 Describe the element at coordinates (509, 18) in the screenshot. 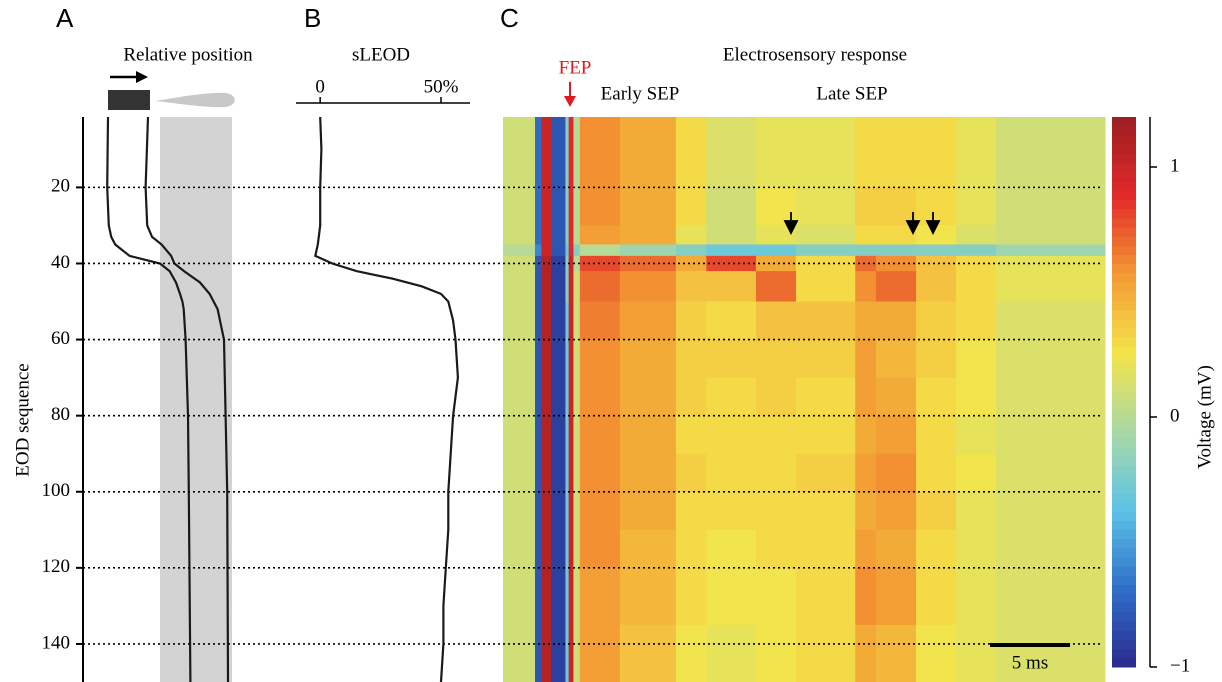

I see `panel-label: C` at that location.